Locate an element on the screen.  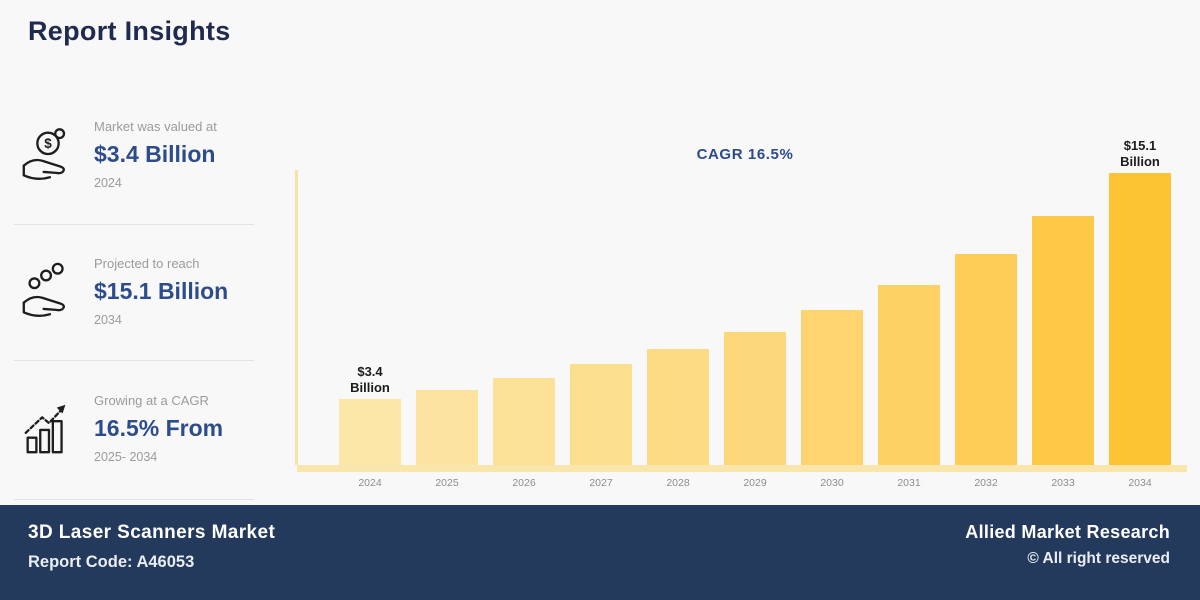
stat-text: Growing at a CAGR 16.5% From 2025- 2034 is located at coordinates (158, 428).